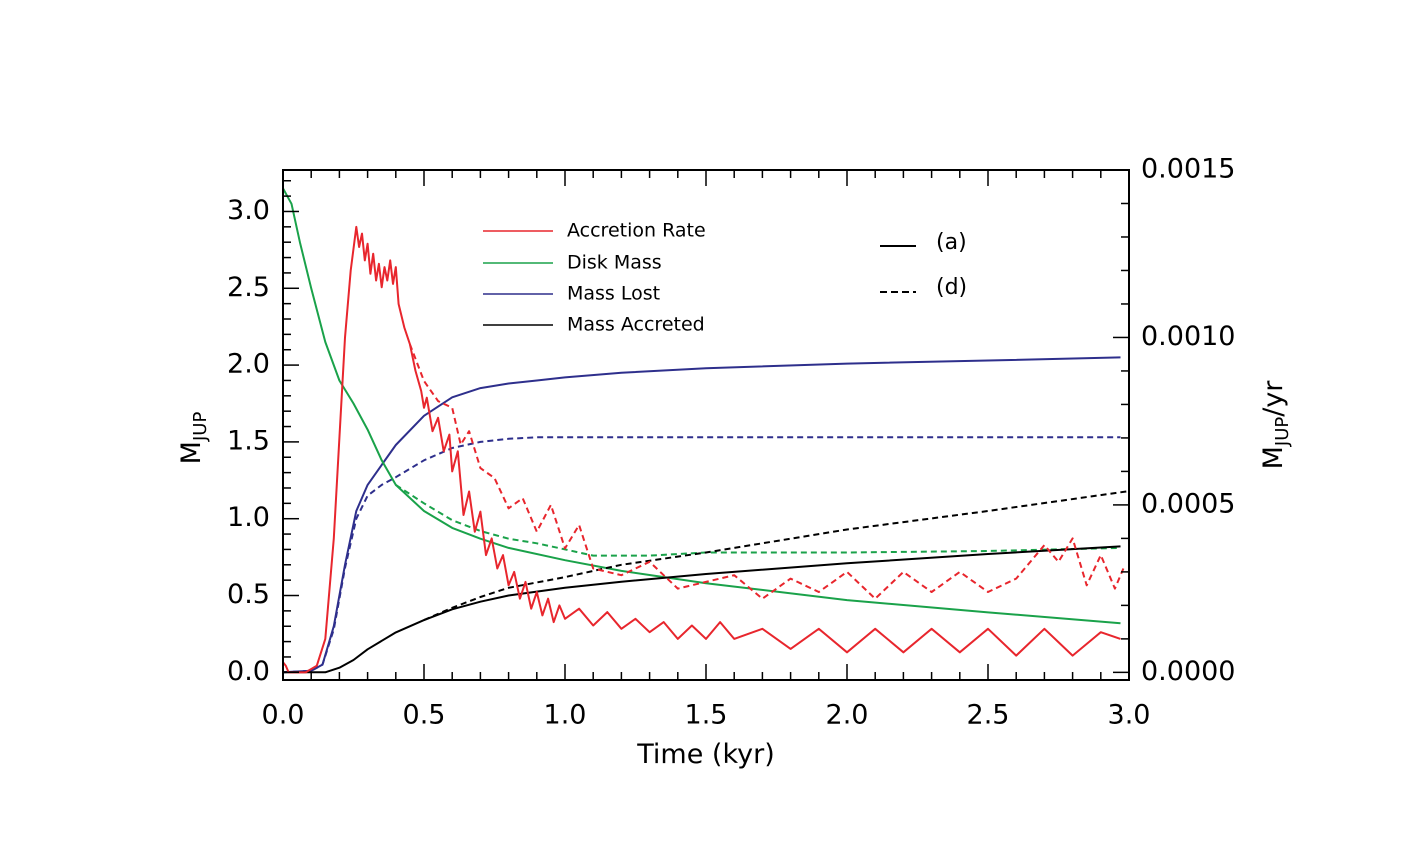 This screenshot has height=850, width=1417. I want to click on legend-label-mass-accreted: Mass Accreted, so click(636, 325).